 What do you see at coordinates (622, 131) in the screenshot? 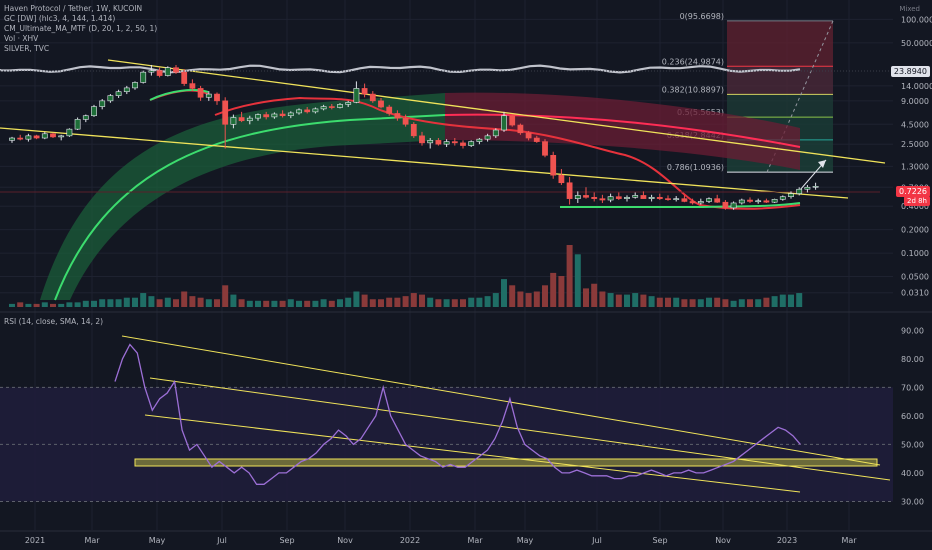
I see `gc-band-red` at bounding box center [622, 131].